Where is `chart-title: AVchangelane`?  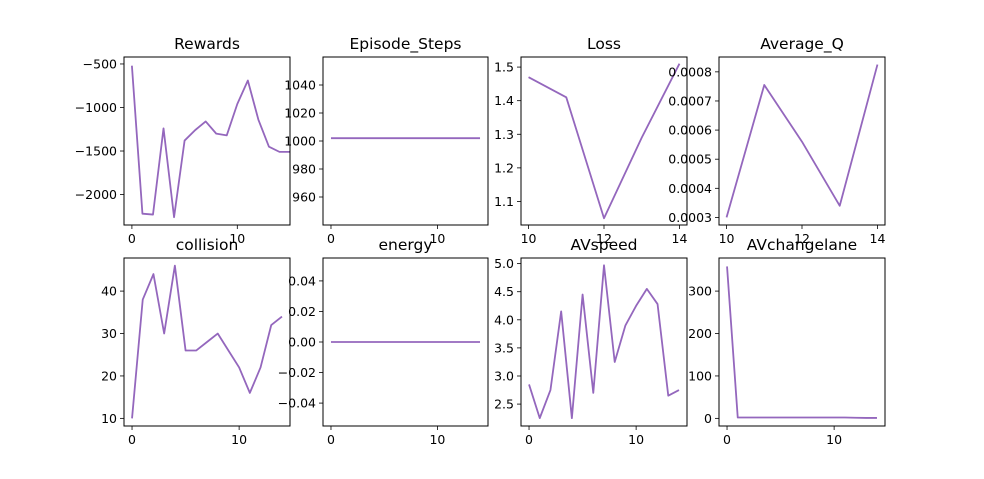
chart-title: AVchangelane is located at coordinates (802, 245).